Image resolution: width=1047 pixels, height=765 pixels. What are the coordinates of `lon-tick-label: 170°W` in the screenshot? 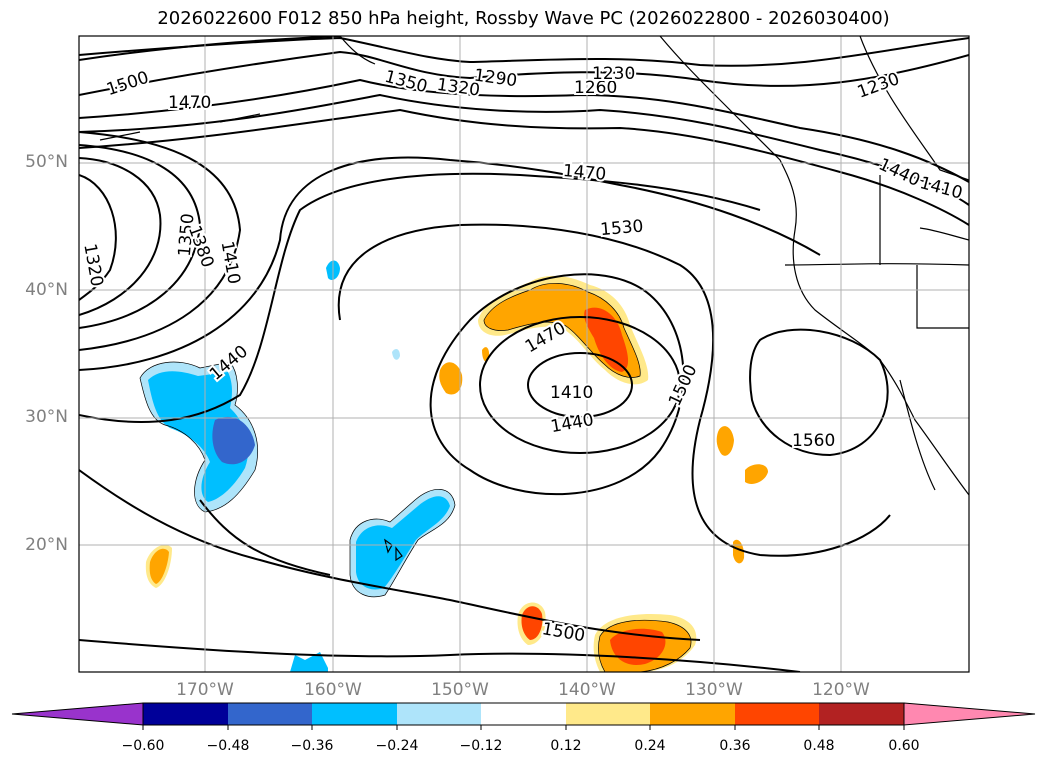 It's located at (205, 690).